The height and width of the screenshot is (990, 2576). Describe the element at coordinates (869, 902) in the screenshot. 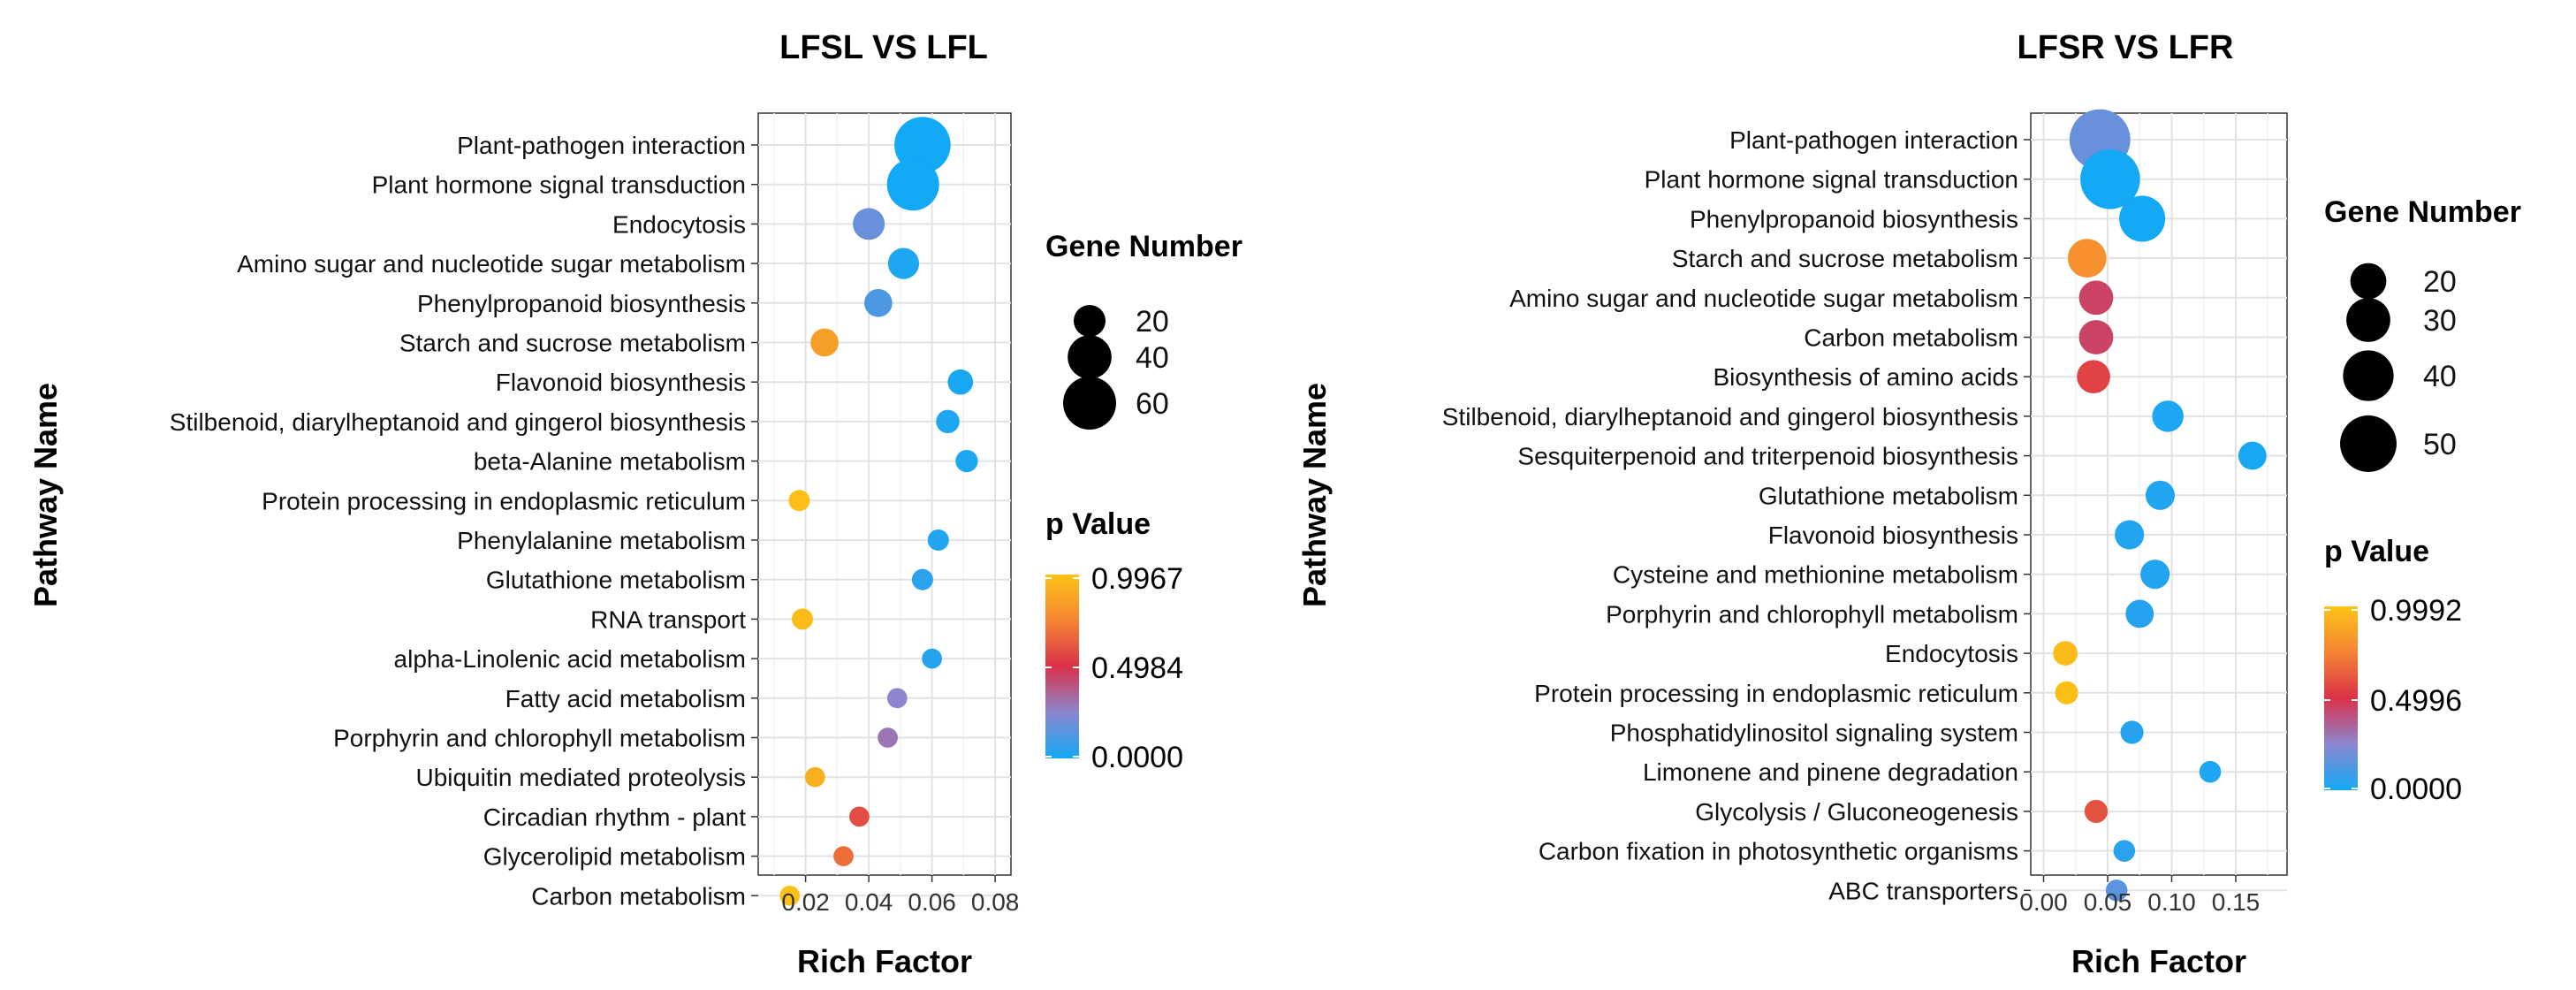

I see `x-tick-label: 0.04` at that location.